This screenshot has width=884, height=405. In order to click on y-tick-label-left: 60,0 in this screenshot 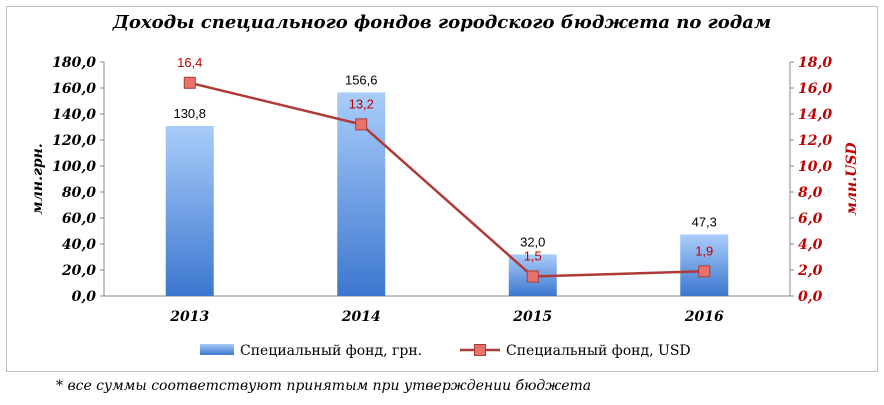, I will do `click(79, 219)`.